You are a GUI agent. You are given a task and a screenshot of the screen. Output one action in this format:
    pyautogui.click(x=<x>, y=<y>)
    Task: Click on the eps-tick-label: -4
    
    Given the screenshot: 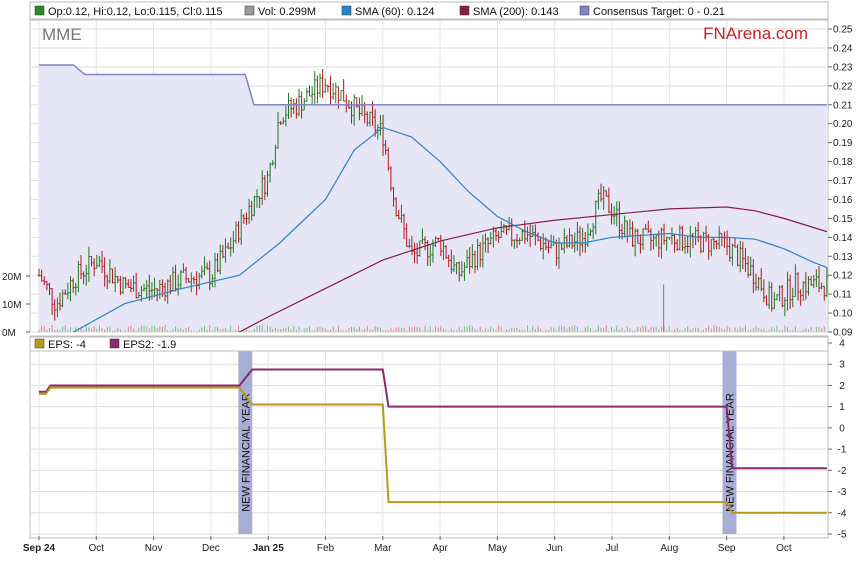 What is the action you would take?
    pyautogui.click(x=842, y=513)
    